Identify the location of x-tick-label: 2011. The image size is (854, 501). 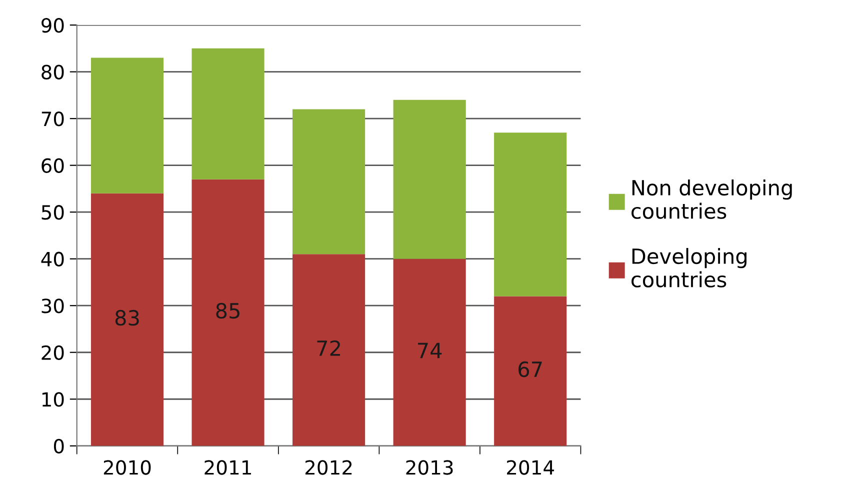
(227, 467).